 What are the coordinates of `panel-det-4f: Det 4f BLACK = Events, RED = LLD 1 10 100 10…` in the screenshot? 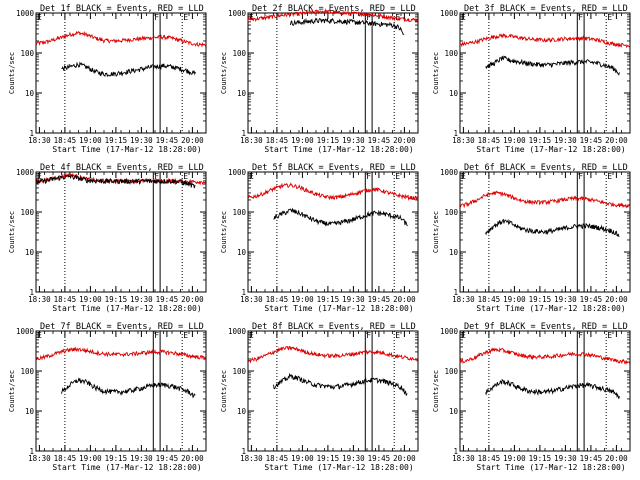 It's located at (107, 238).